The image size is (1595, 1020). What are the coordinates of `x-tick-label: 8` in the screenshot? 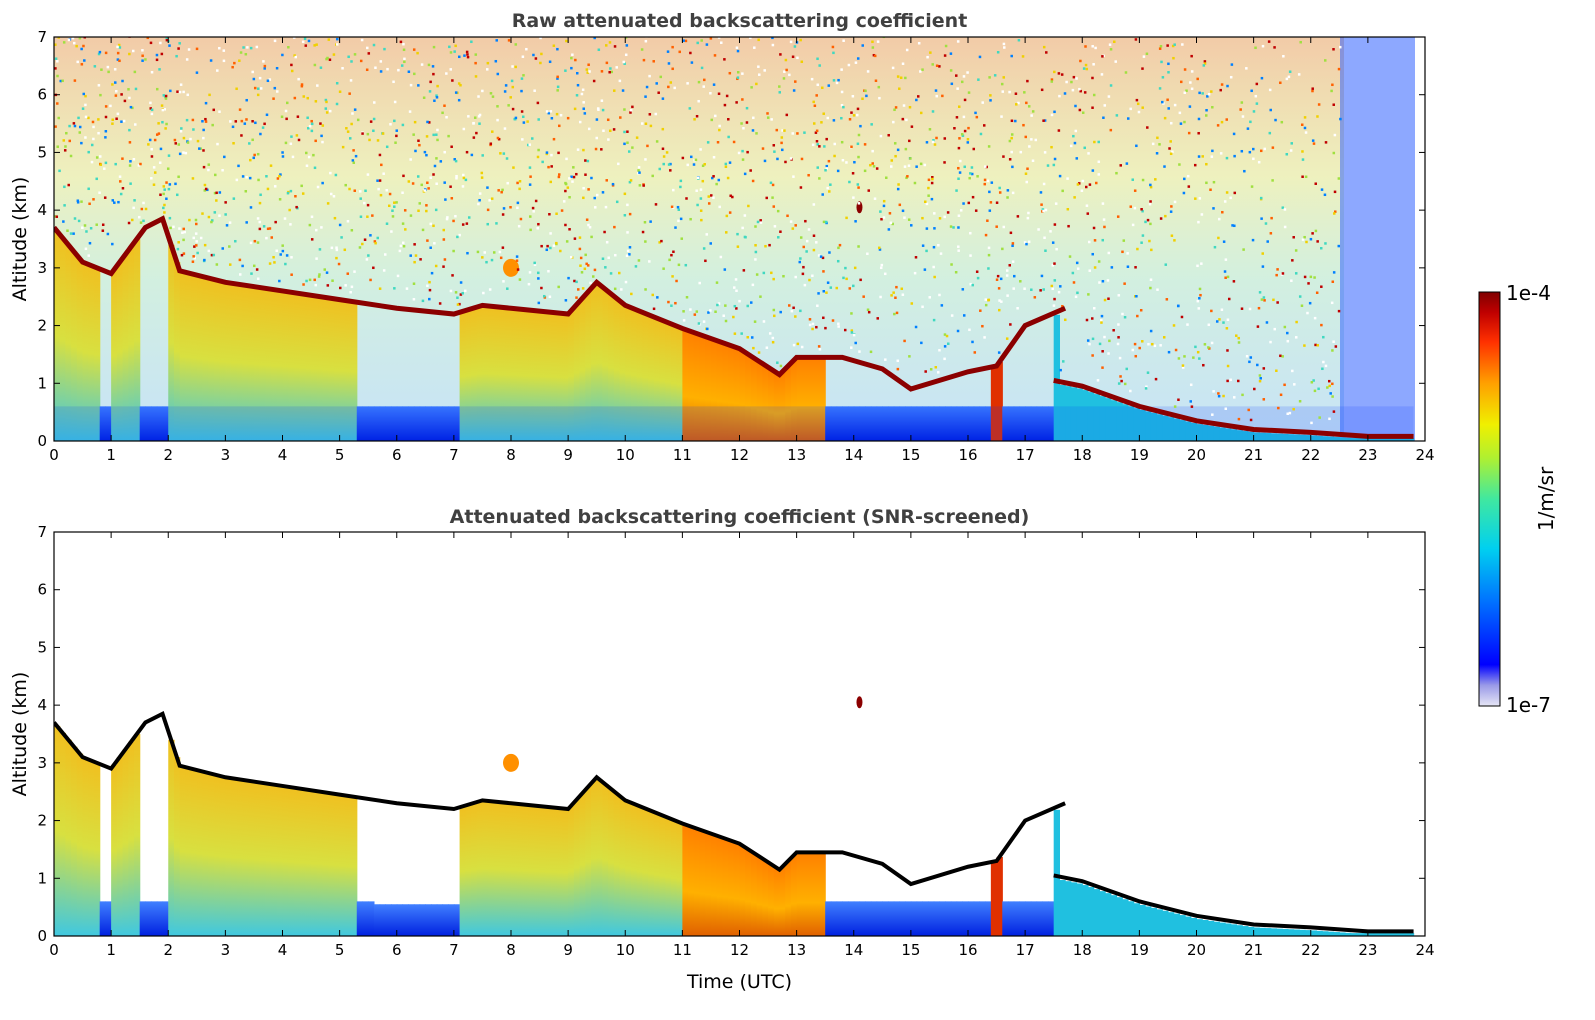 It's located at (511, 950).